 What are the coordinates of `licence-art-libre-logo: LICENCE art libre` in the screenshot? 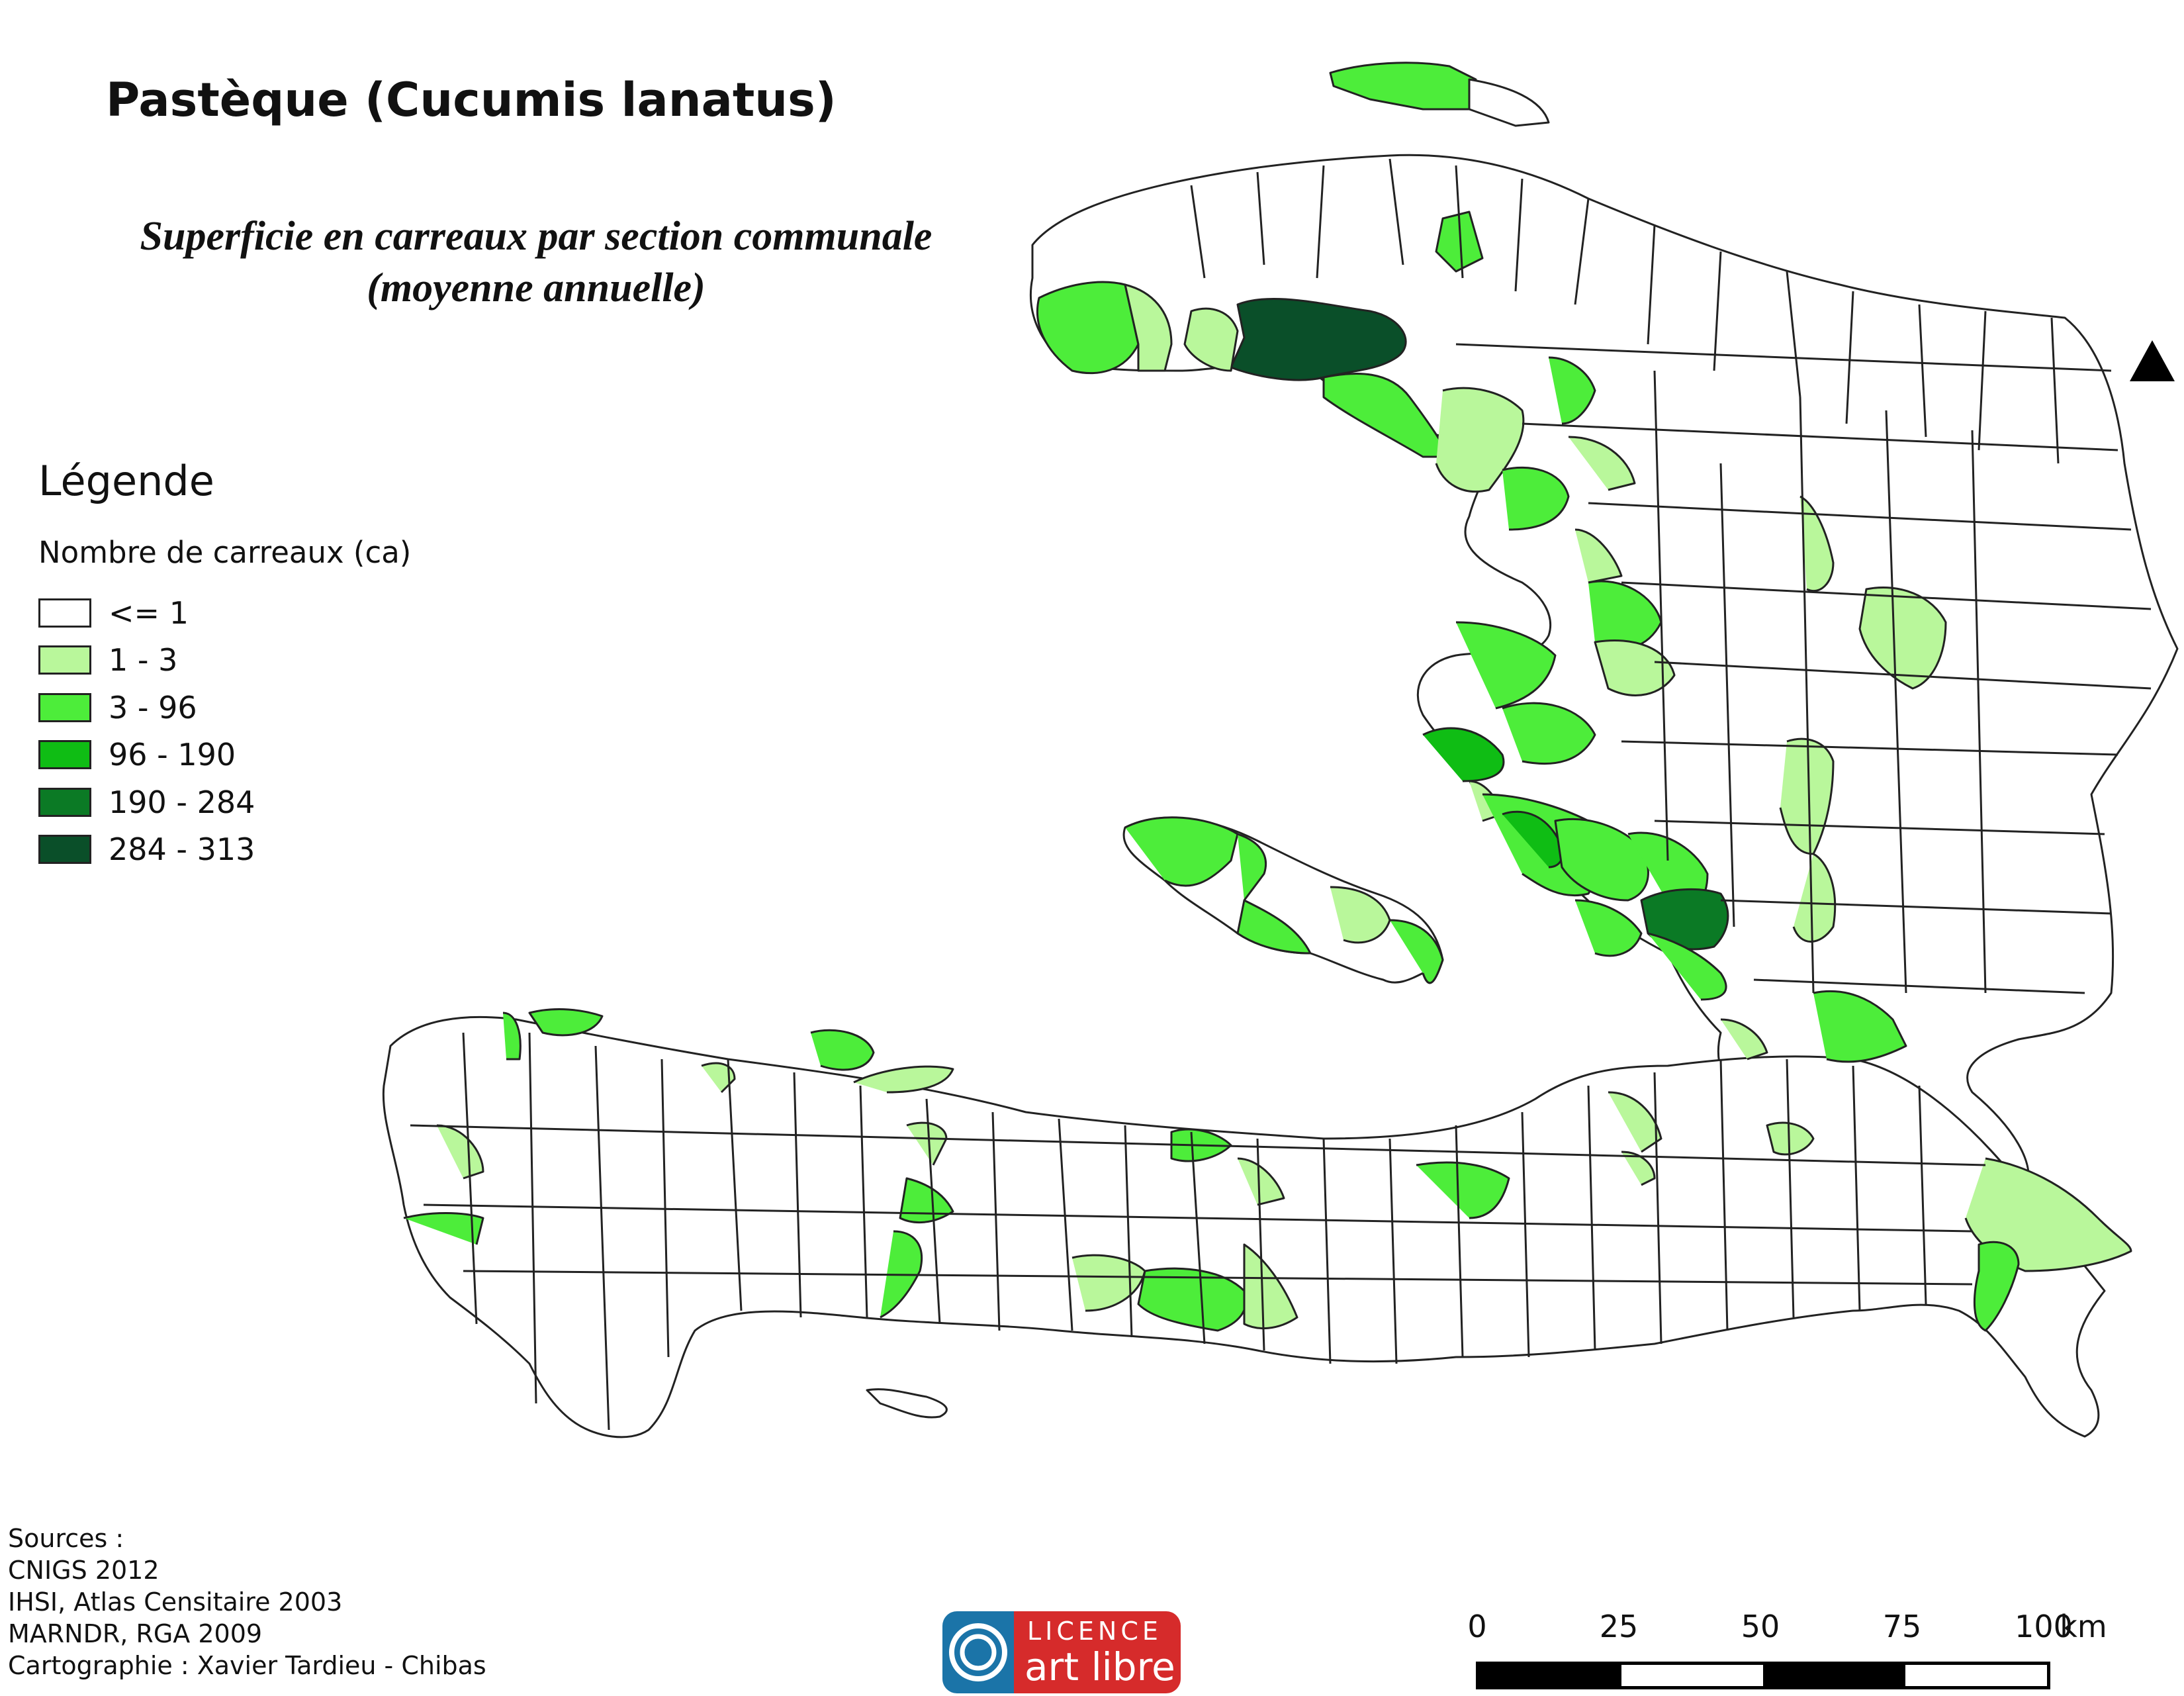 It's located at (1061, 1652).